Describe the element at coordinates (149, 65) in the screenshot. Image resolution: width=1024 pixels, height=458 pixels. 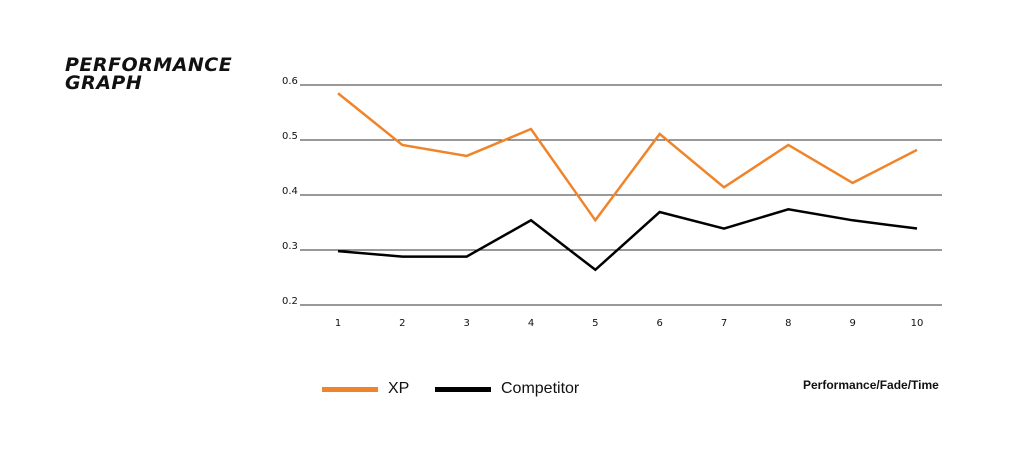
I see `title-line-1: PERFORMANCE` at that location.